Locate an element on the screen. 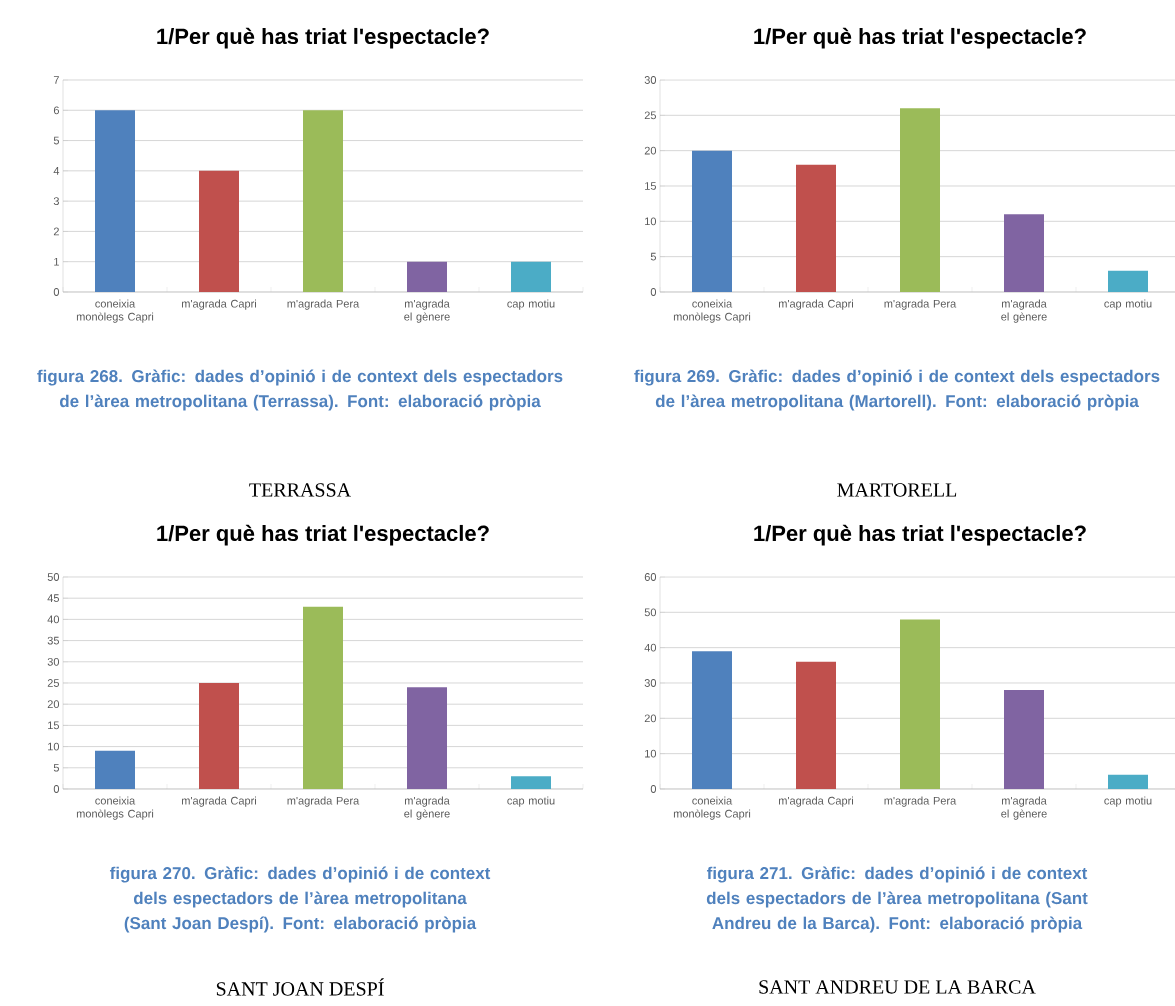  text: SANT JOAN DESPÍ is located at coordinates (300, 987).